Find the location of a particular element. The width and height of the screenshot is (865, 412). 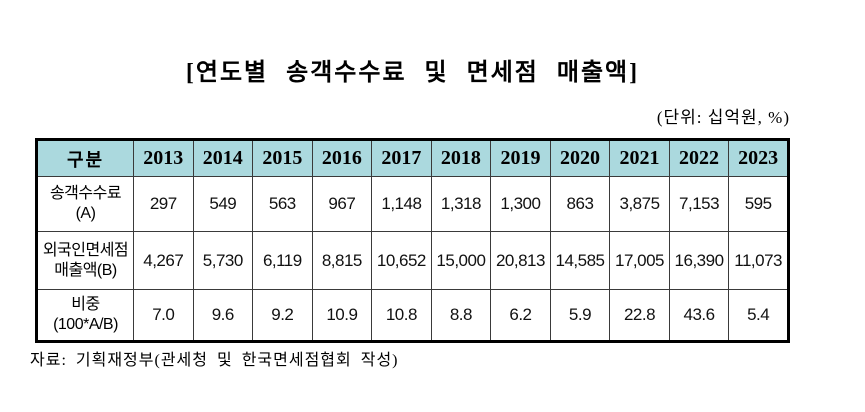

page-title: [연도별 송객수수료 및 면세점 매출액] is located at coordinates (412, 73).